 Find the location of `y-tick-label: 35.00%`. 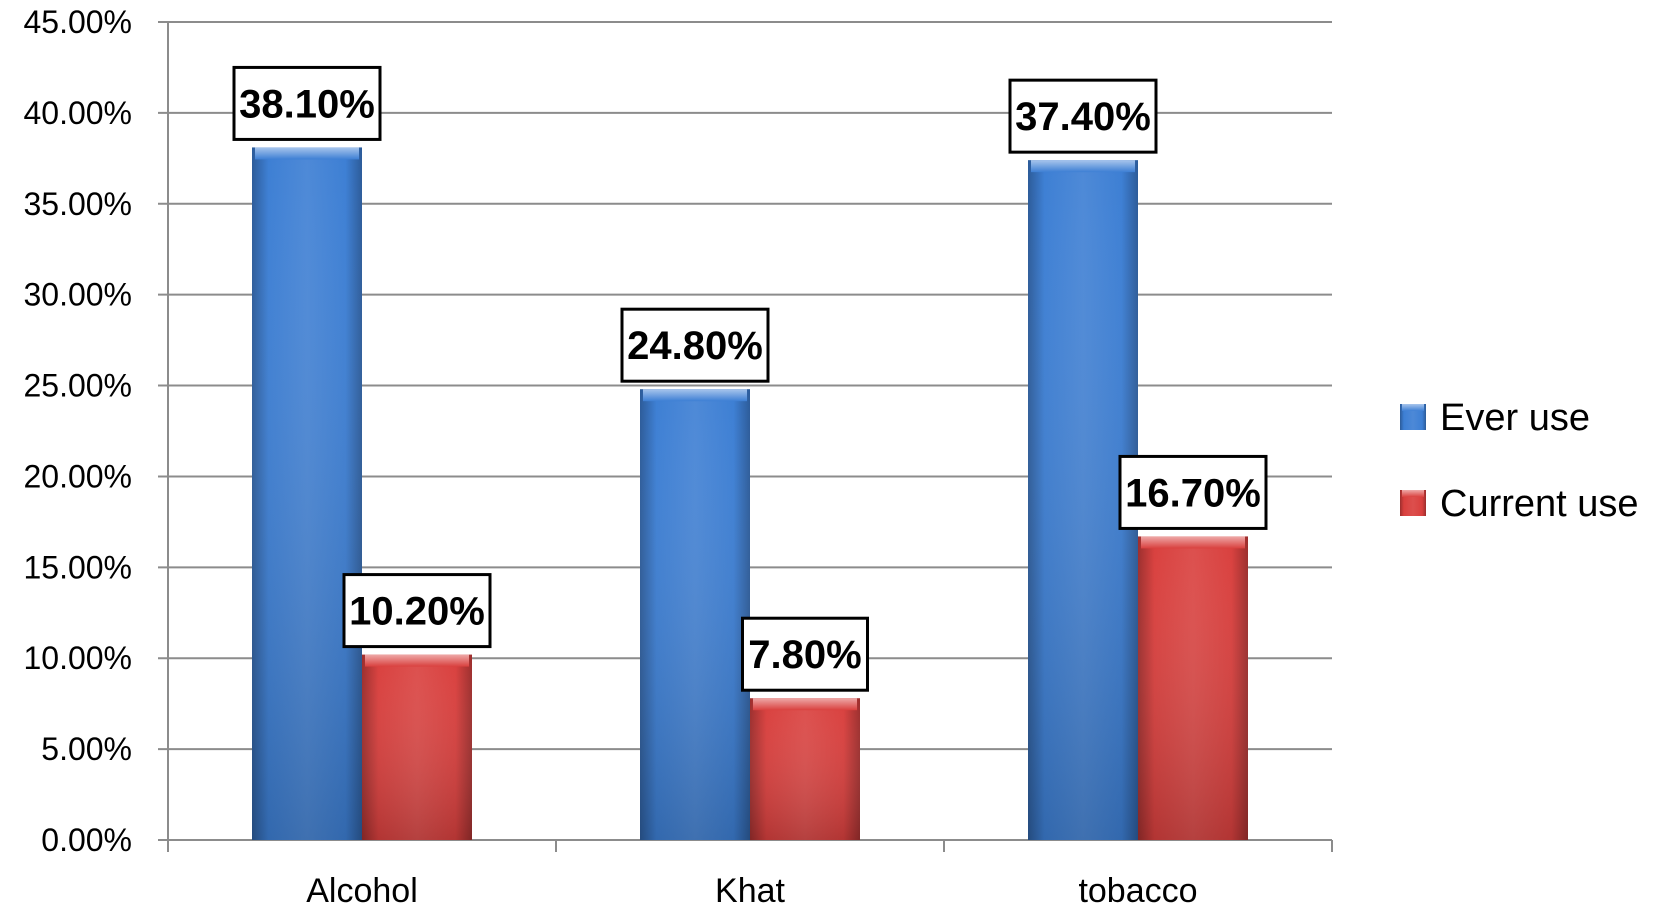

y-tick-label: 35.00% is located at coordinates (77, 204).